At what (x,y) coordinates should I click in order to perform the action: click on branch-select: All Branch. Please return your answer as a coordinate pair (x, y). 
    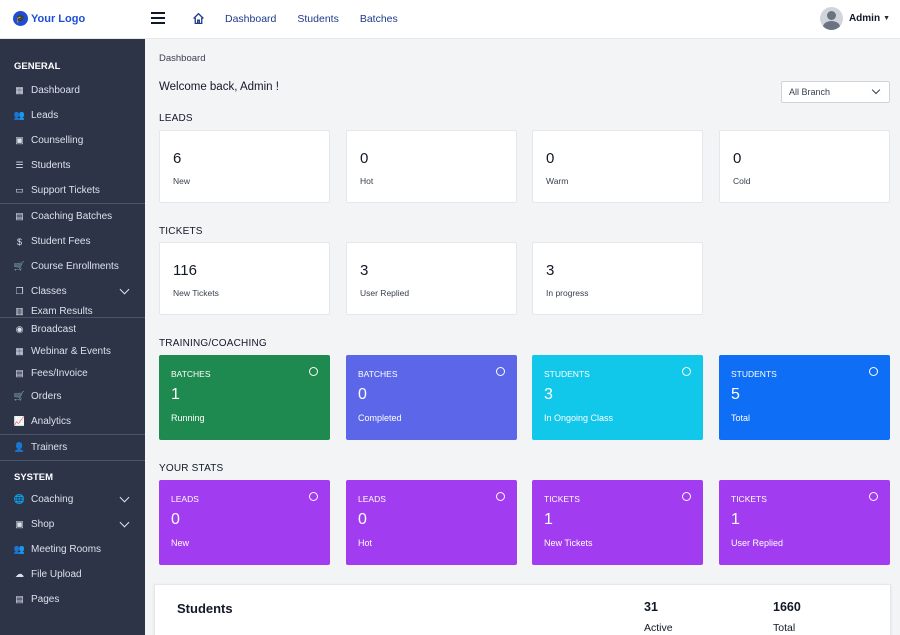
    Looking at the image, I should click on (835, 92).